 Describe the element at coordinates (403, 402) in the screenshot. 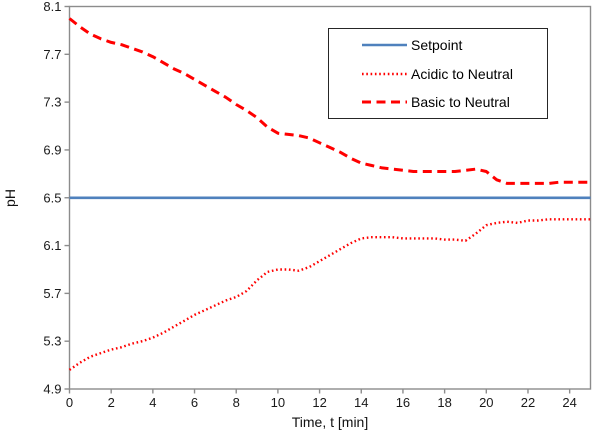

I see `x-tick-label: 16` at that location.